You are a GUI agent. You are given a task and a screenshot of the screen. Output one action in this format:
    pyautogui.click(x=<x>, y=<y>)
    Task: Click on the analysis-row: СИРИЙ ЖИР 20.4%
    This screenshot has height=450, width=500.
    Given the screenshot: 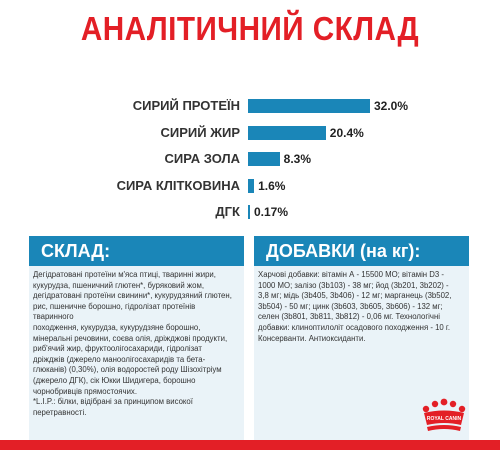 What is the action you would take?
    pyautogui.click(x=250, y=133)
    